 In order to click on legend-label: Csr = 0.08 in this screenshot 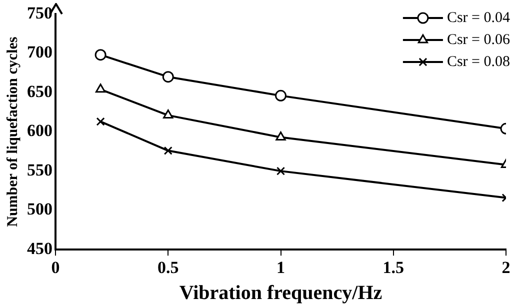, I will do `click(478, 62)`.